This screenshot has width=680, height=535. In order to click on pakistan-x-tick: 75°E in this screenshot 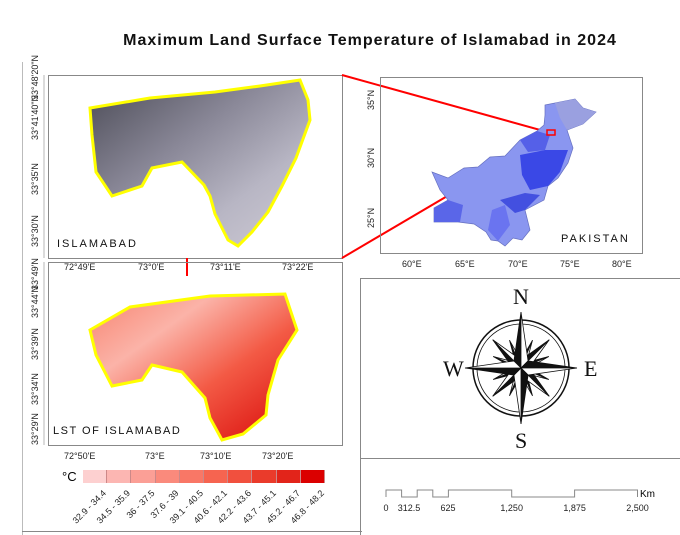, I will do `click(570, 264)`.